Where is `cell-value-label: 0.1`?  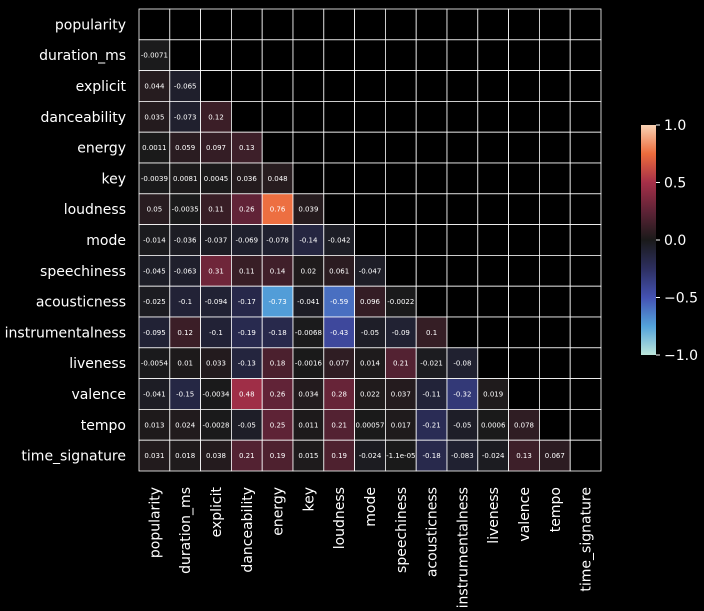
cell-value-label: 0.1 is located at coordinates (431, 333).